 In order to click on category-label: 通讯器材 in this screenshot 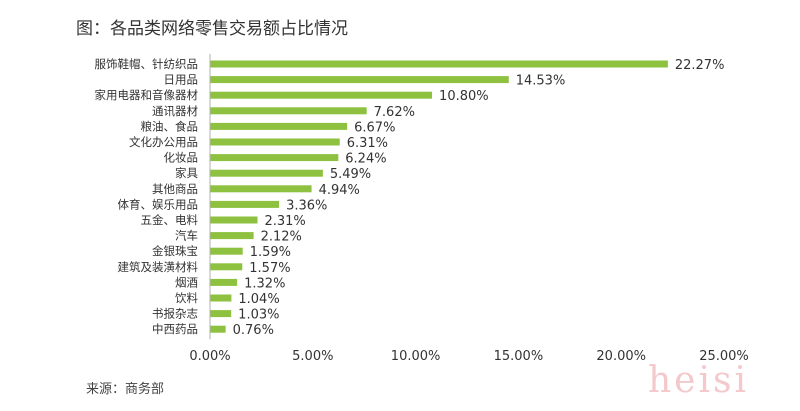, I will do `click(175, 111)`.